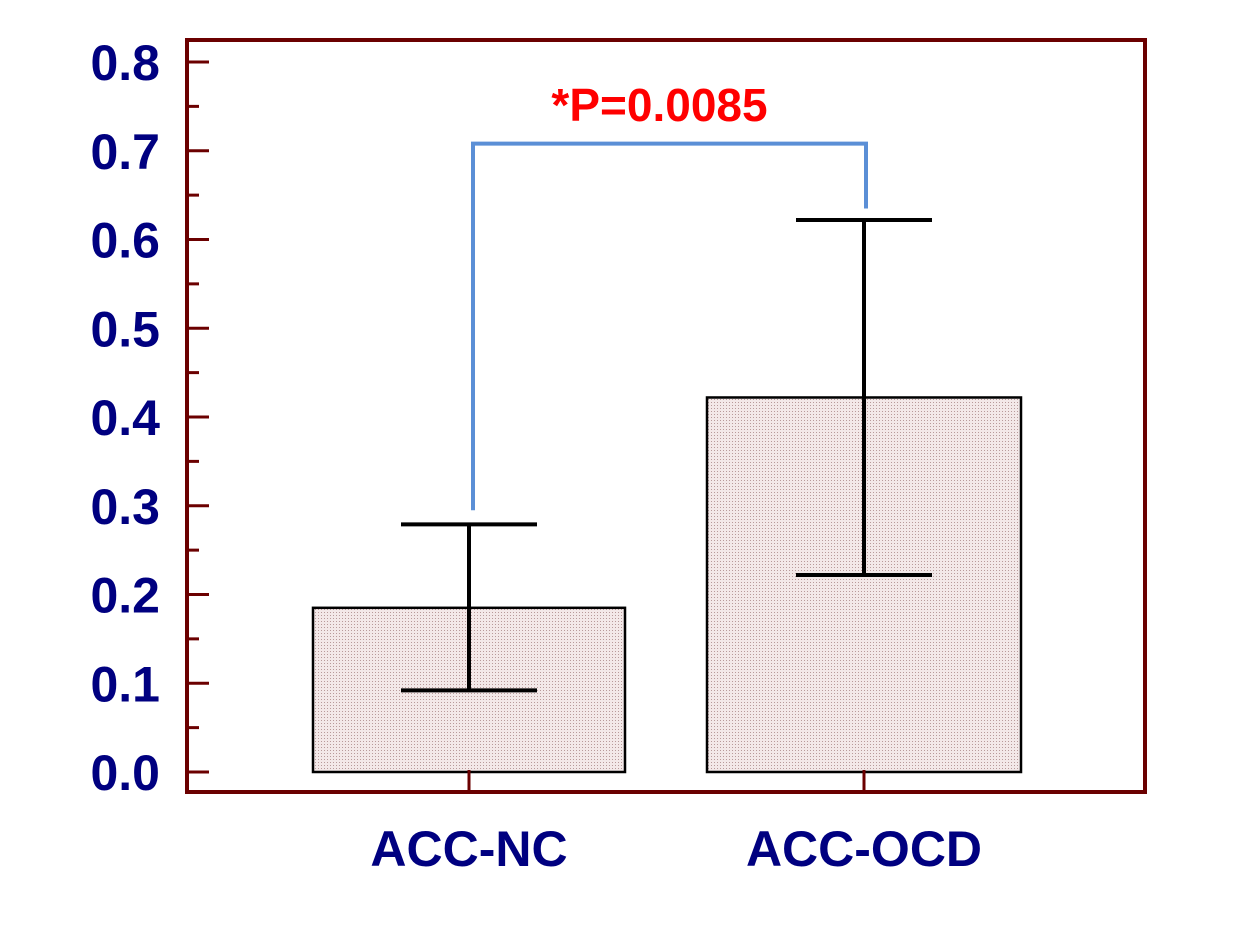 The width and height of the screenshot is (1235, 929). Describe the element at coordinates (125, 152) in the screenshot. I see `y-tick-label: 0.7` at that location.